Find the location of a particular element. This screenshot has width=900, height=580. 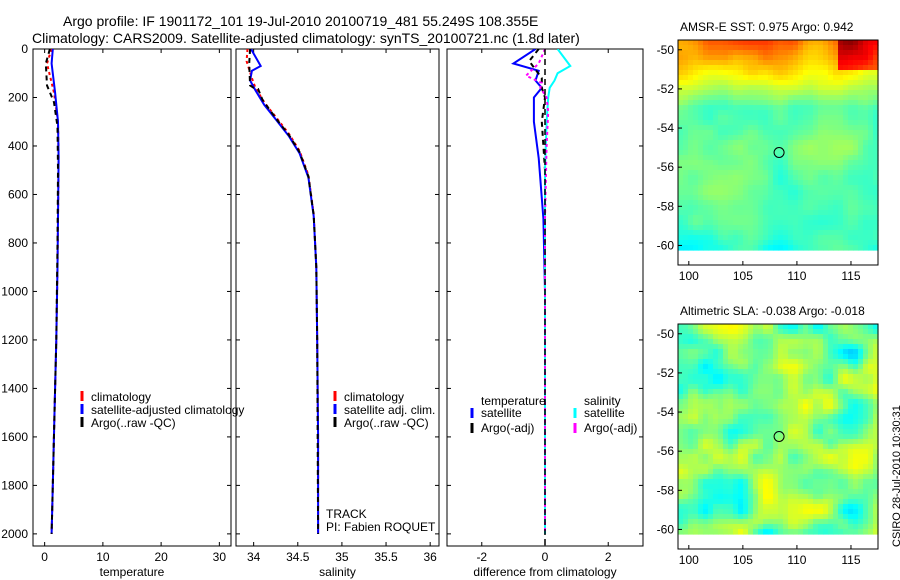

depth-tick-label: 0 is located at coordinates (24, 49).